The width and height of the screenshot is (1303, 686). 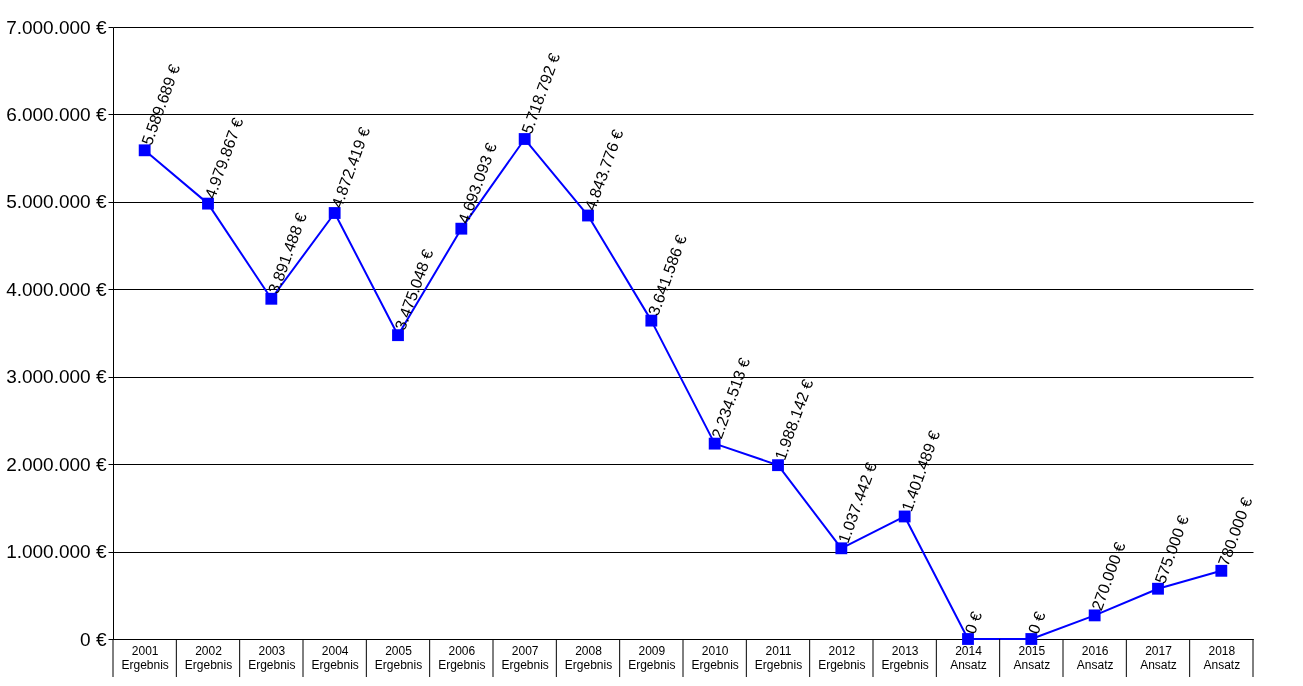 What do you see at coordinates (715, 657) in the screenshot?
I see `x-tick-label: 2010 Ergebnis` at bounding box center [715, 657].